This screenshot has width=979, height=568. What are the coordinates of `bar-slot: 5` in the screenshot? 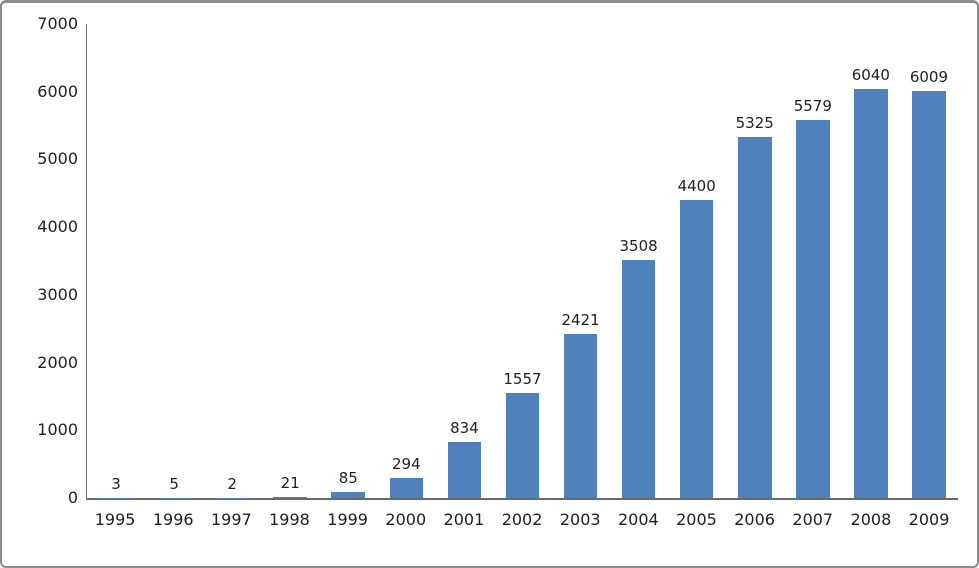 It's located at (174, 261).